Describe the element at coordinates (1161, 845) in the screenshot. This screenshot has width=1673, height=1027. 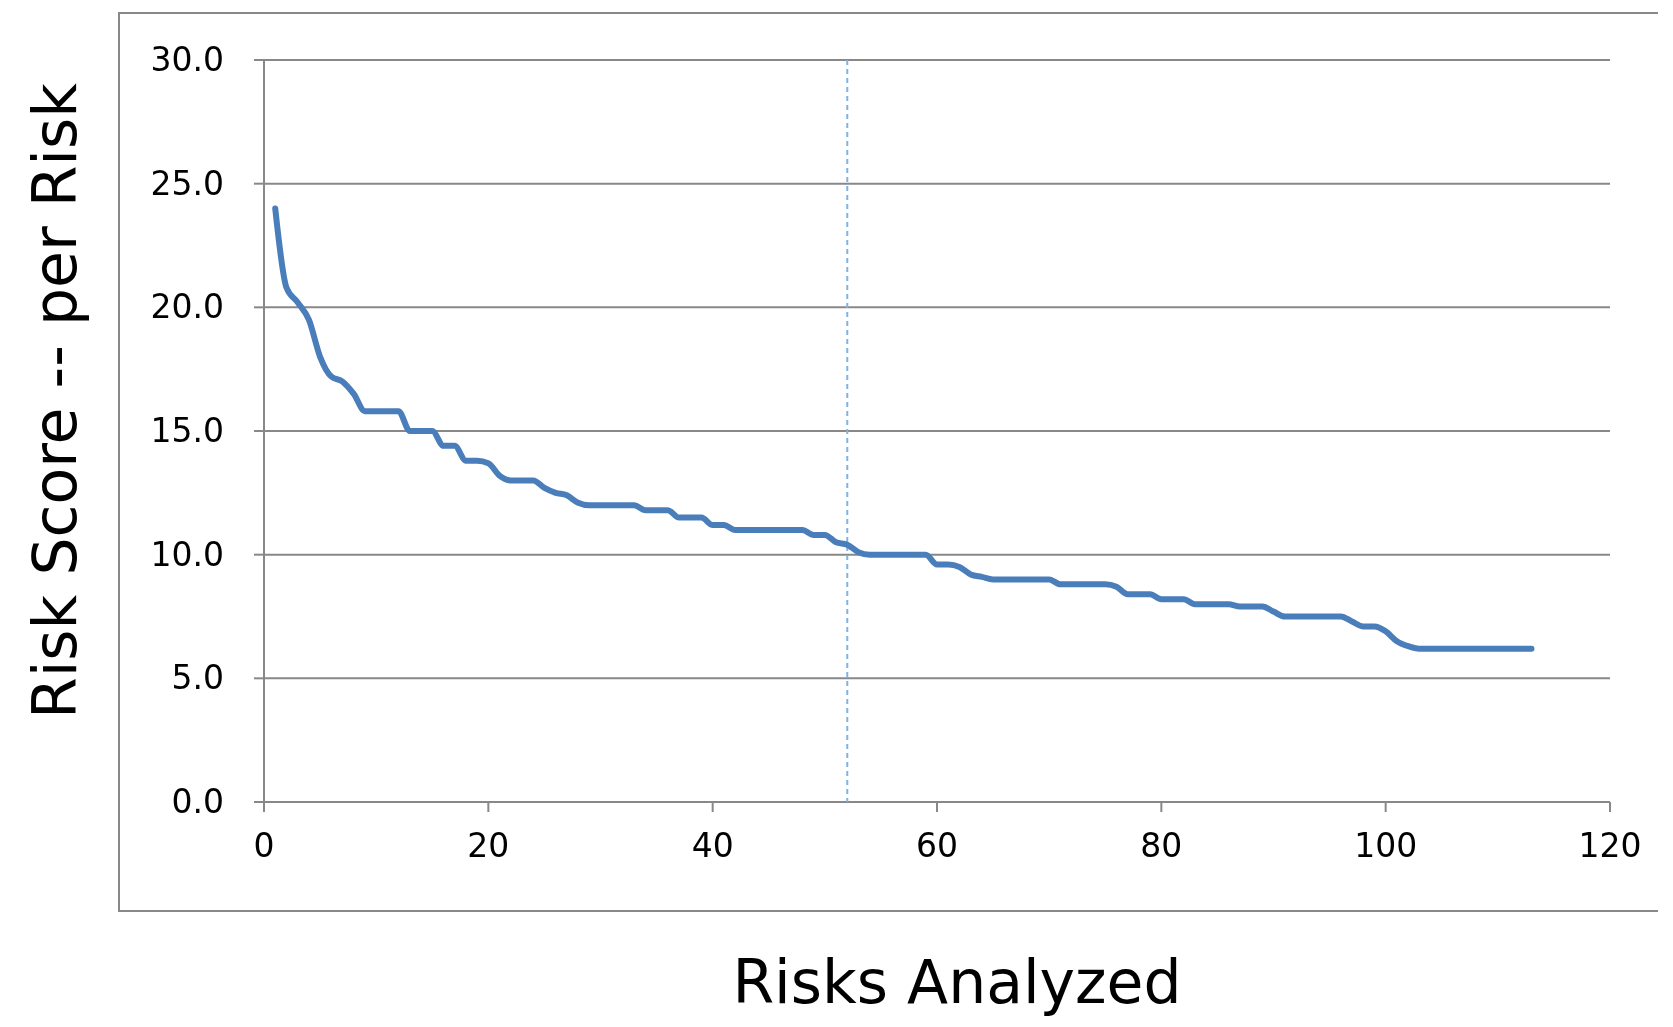
I see `x-tick-label: 80` at that location.